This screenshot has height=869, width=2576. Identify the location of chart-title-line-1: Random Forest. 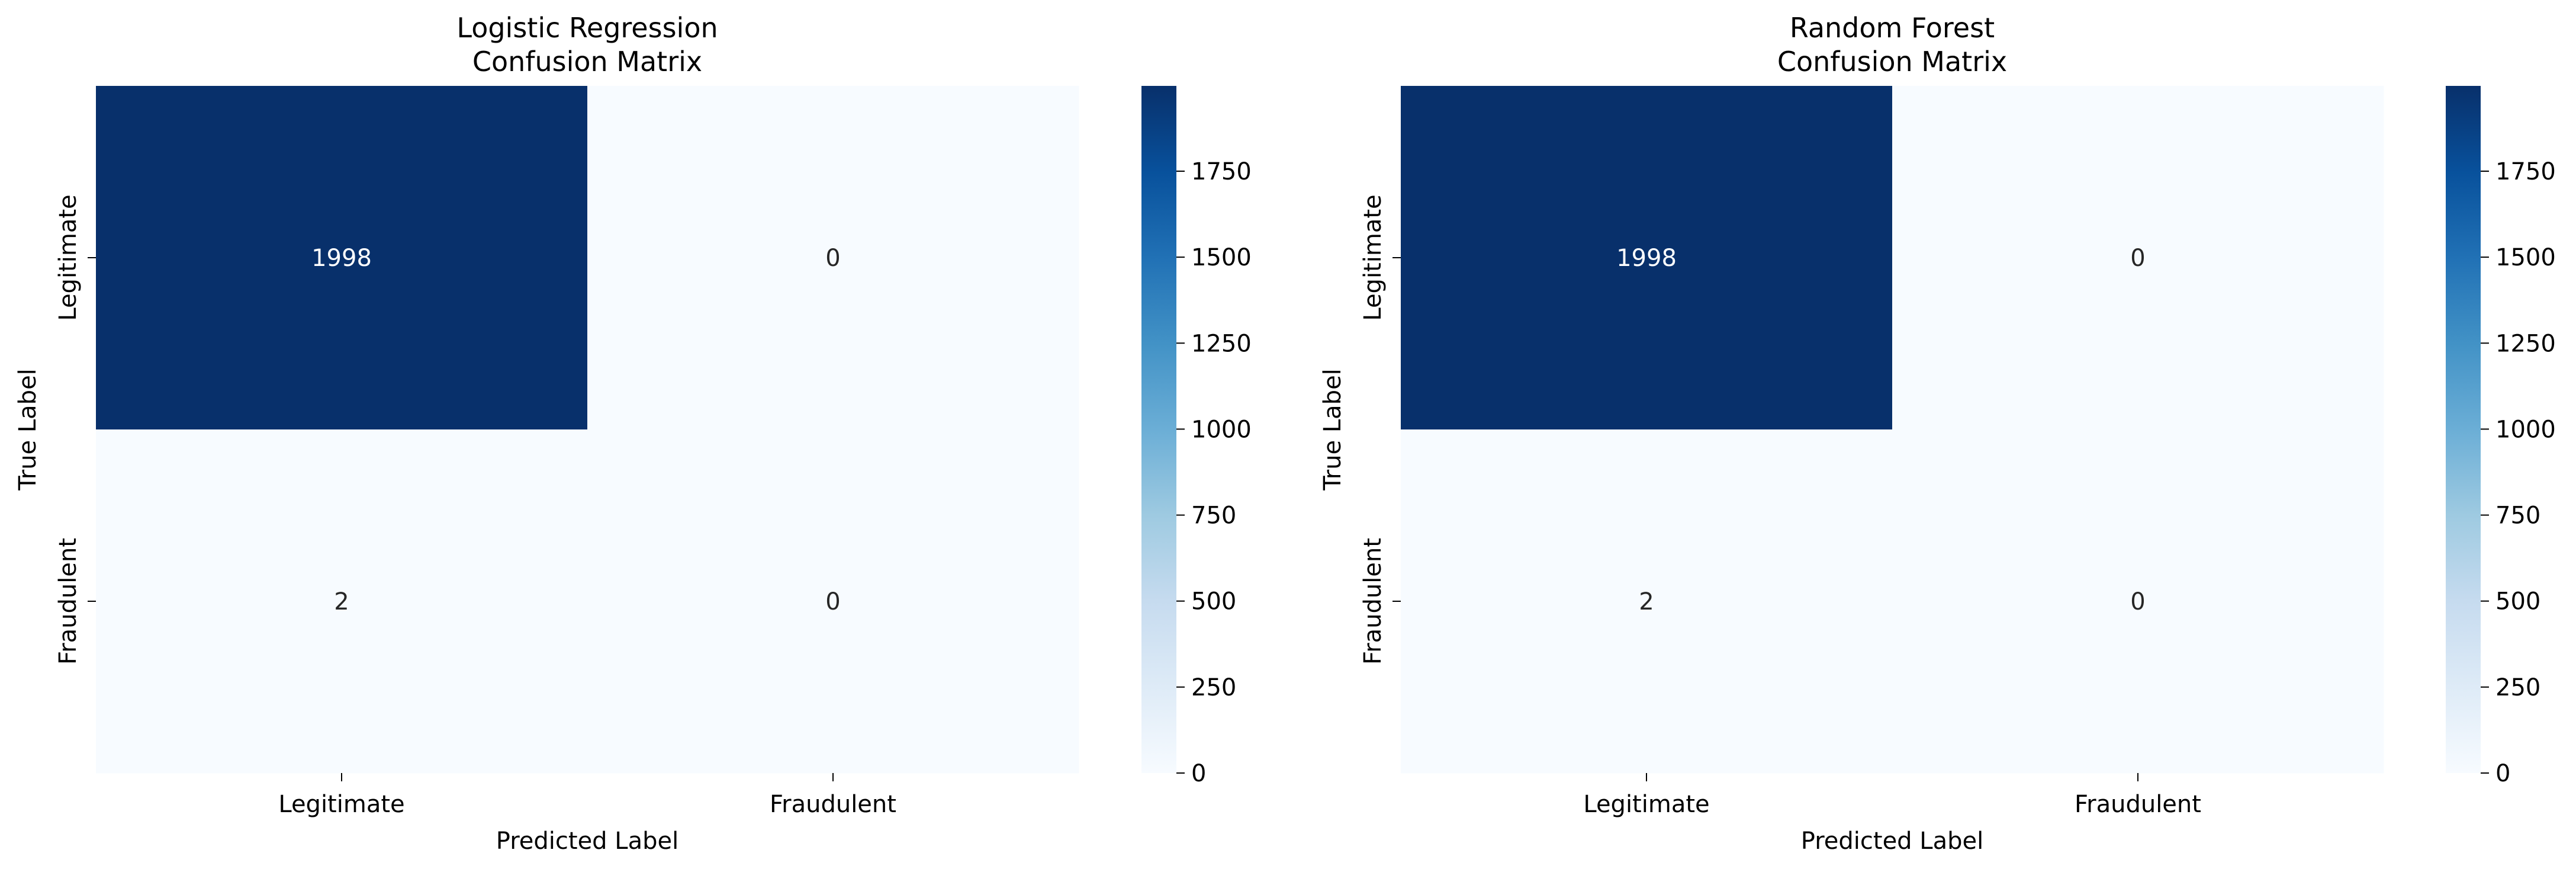
(1892, 28).